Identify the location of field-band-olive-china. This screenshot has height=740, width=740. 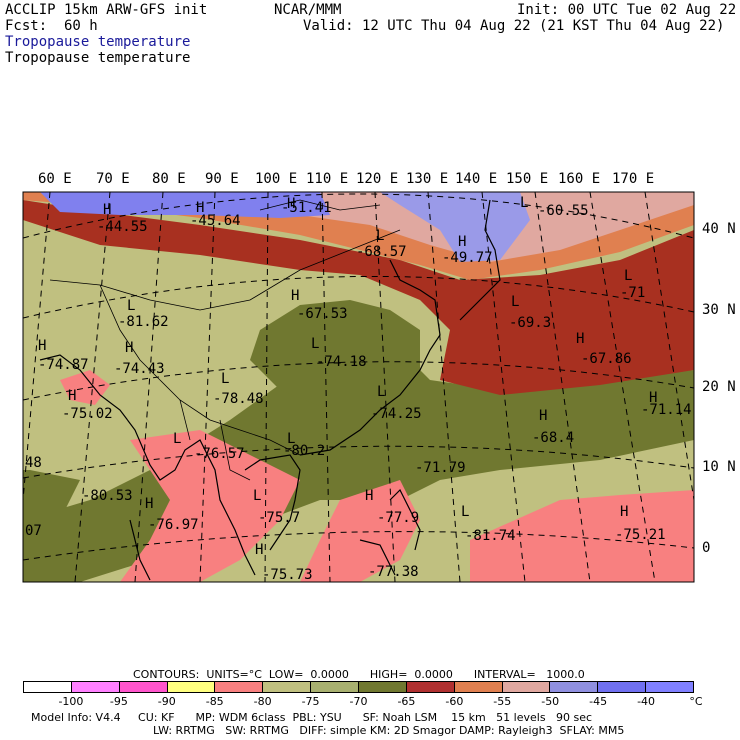
(335, 355).